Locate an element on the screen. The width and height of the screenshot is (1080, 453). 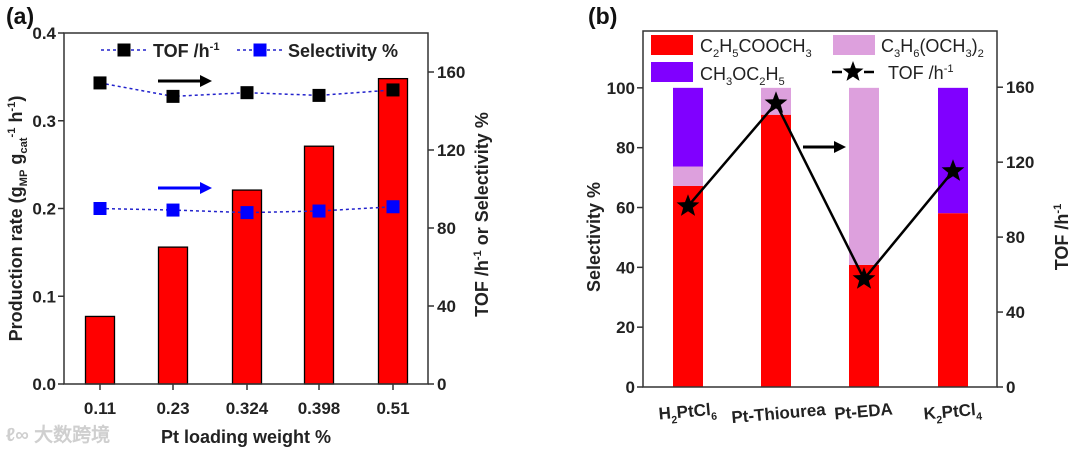
bar-0.324 is located at coordinates (247, 287).